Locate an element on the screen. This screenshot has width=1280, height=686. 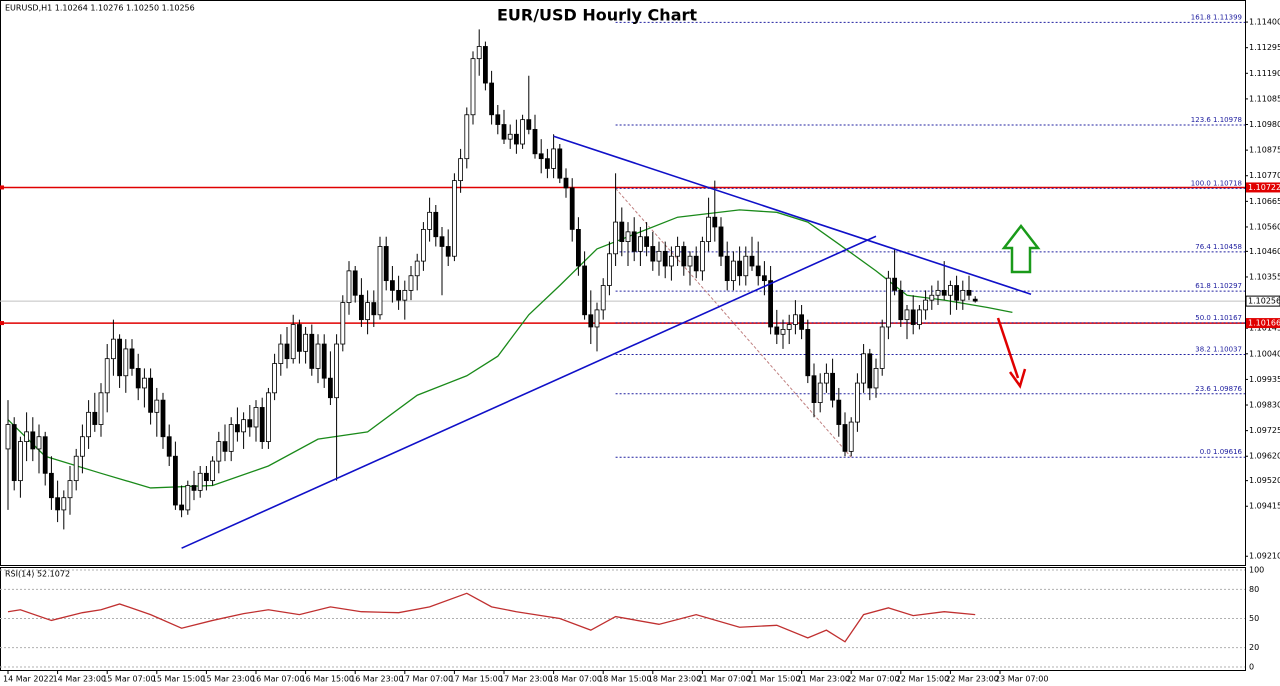
y-tick-label: 1.11085 is located at coordinates (1264, 98).